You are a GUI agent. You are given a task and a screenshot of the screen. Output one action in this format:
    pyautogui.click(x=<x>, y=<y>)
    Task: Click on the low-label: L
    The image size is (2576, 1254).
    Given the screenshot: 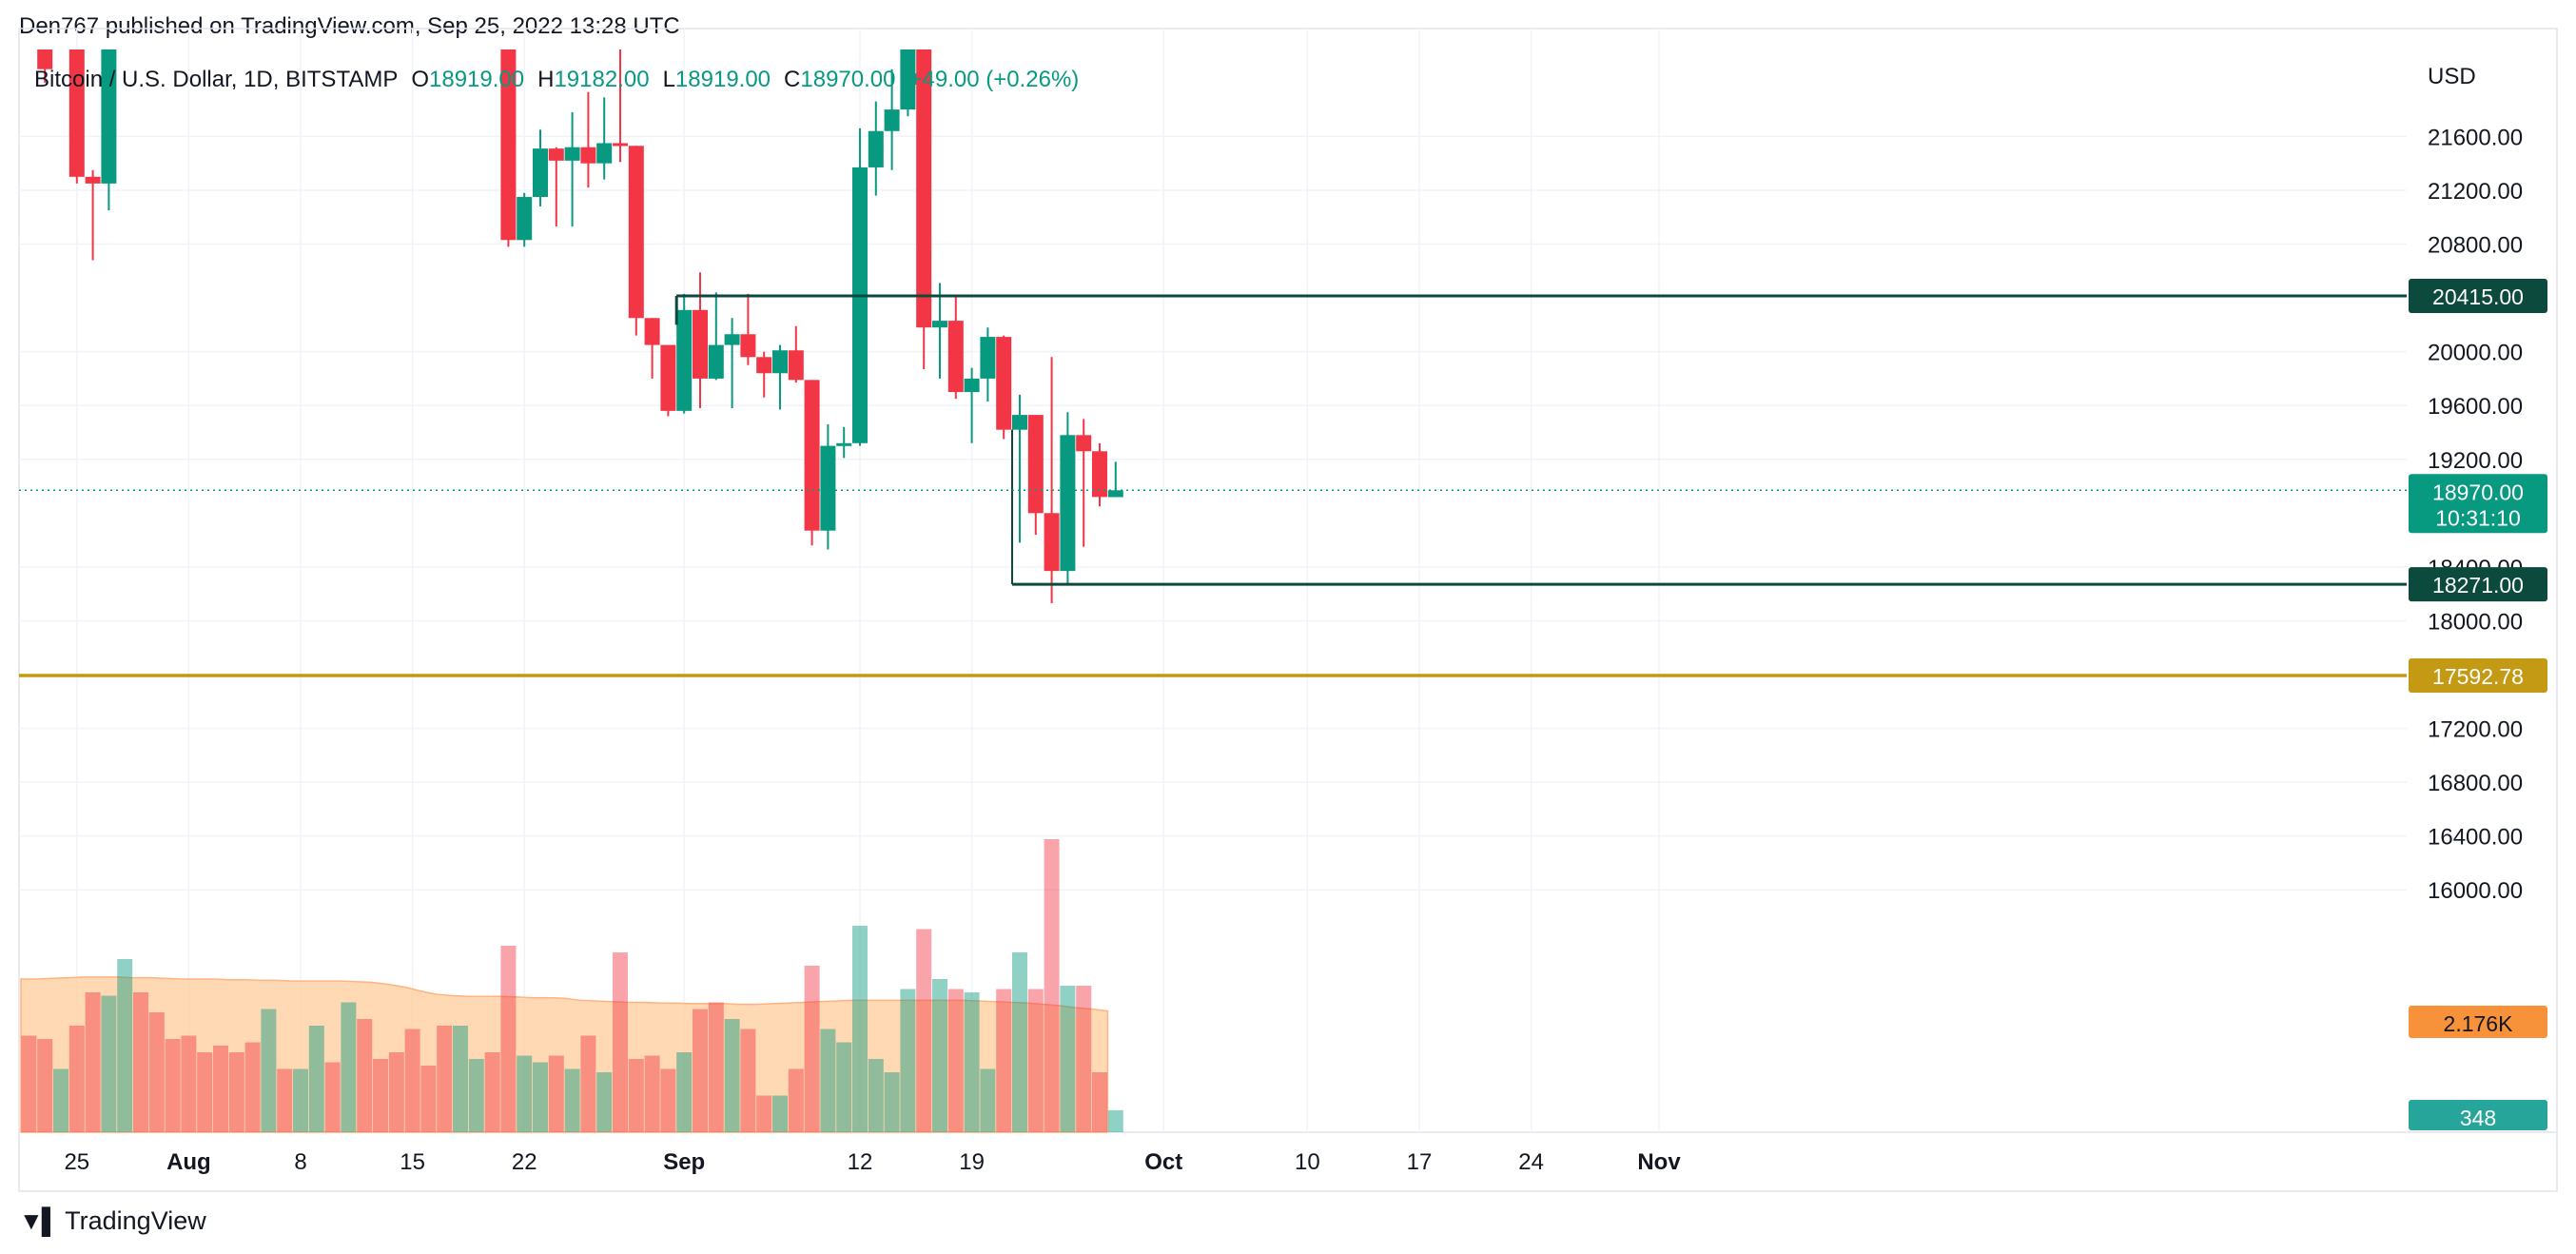 What is the action you would take?
    pyautogui.click(x=669, y=79)
    